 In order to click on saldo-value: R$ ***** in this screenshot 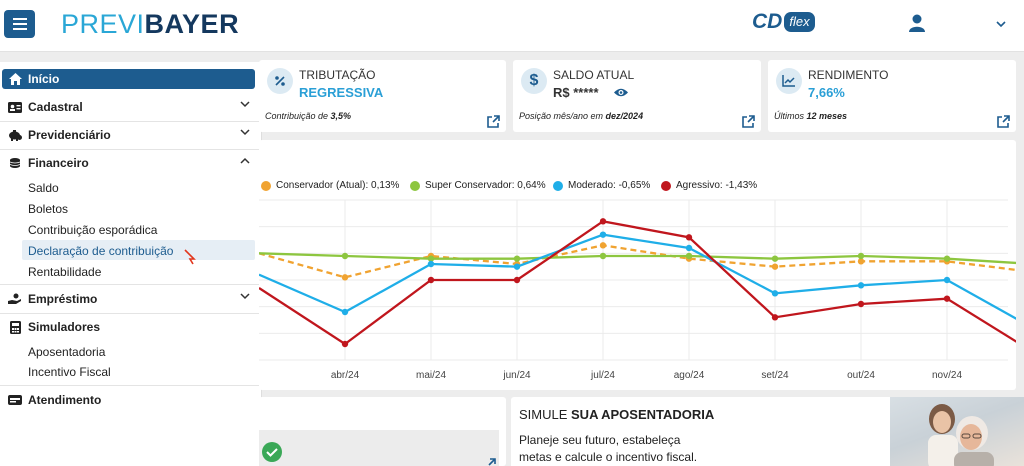, I will do `click(576, 92)`.